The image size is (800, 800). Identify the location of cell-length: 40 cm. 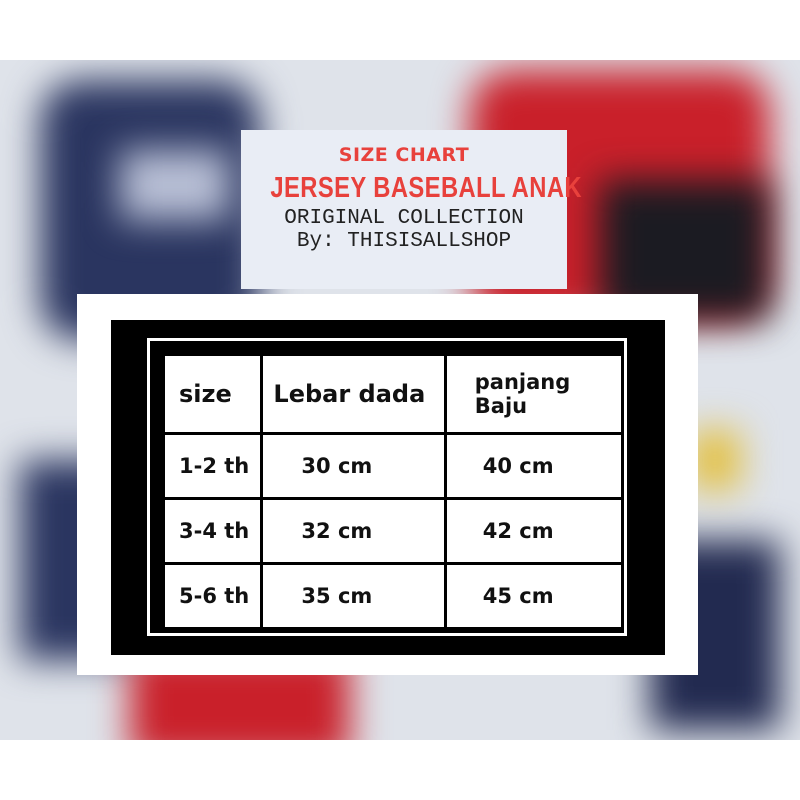
(534, 466).